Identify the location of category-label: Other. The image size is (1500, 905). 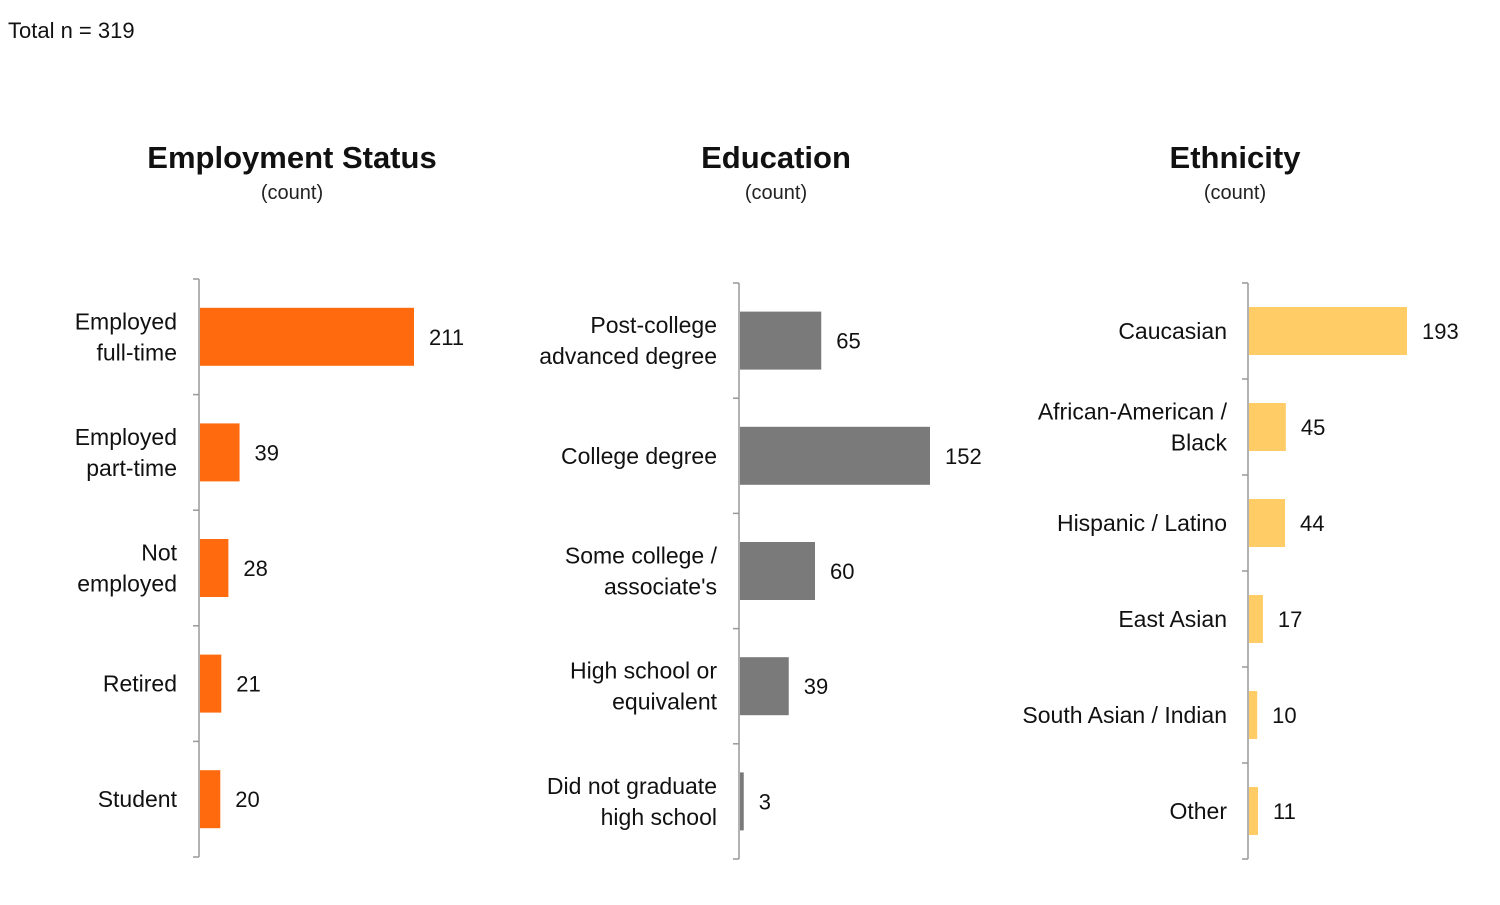
(1198, 811).